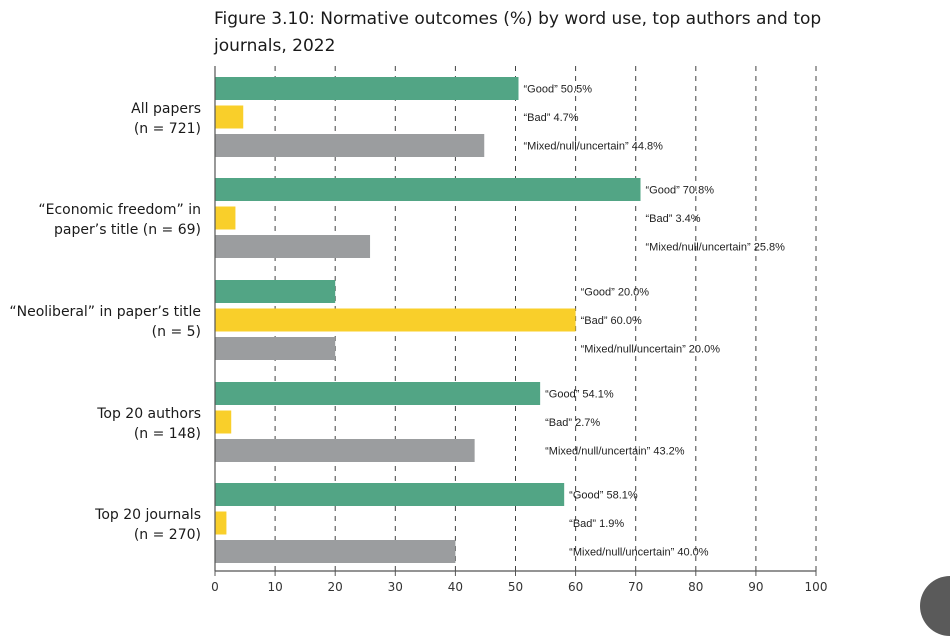 The height and width of the screenshot is (636, 950). I want to click on x-tick-label: 0, so click(215, 587).